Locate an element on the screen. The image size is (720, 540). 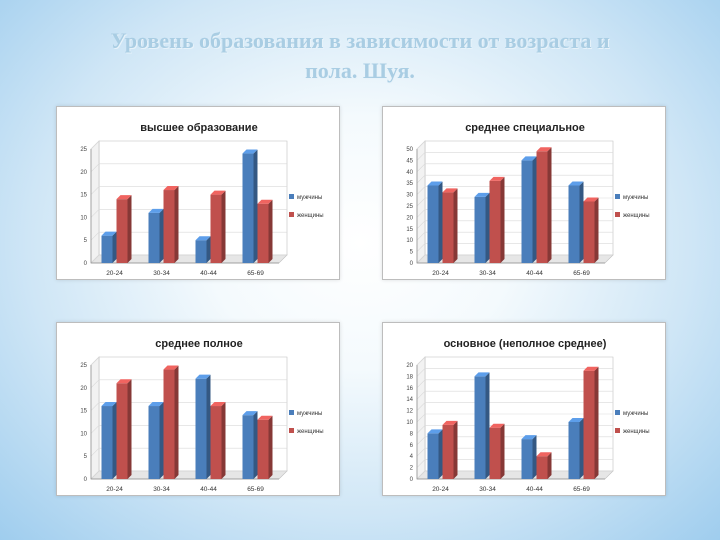
y-tick-label: 0 is located at coordinates (412, 480).